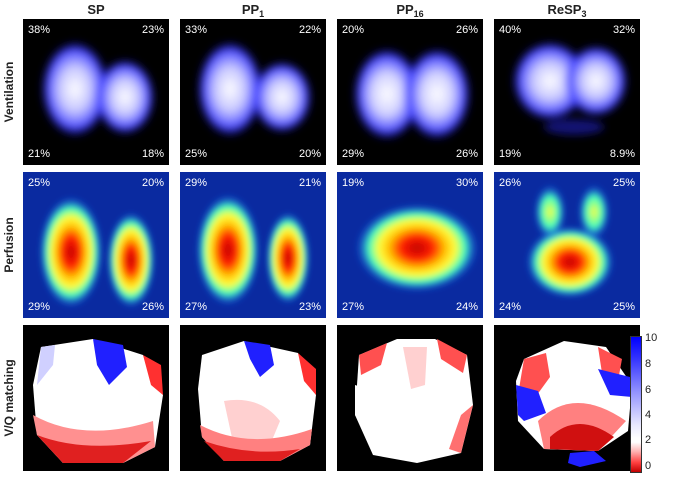  Describe the element at coordinates (196, 154) in the screenshot. I see `ventilation-pp1-bottom-left: 25%` at that location.